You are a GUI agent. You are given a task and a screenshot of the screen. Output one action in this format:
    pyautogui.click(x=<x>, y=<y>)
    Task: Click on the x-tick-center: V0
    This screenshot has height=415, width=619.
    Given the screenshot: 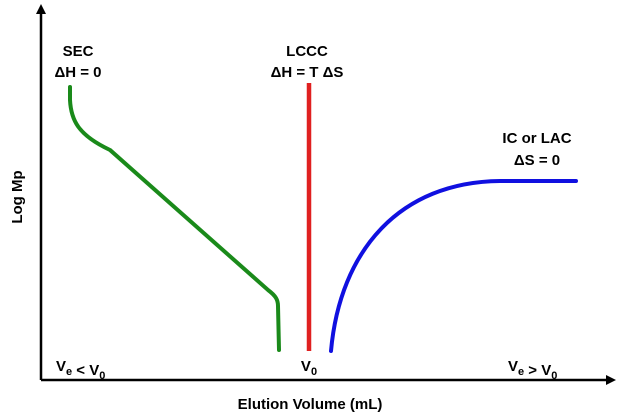 What is the action you would take?
    pyautogui.click(x=309, y=368)
    